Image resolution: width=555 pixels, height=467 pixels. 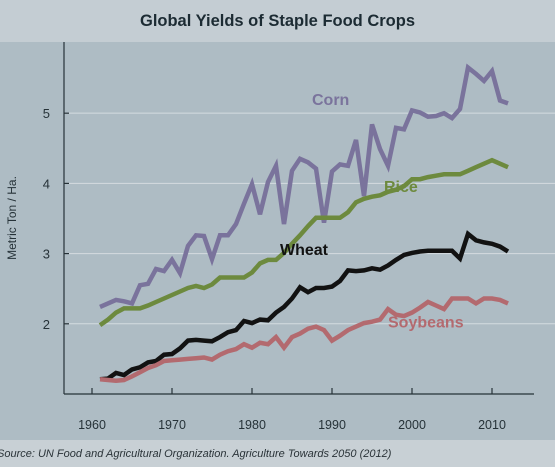 What do you see at coordinates (172, 425) in the screenshot?
I see `x-tick-label-1970: 1970` at bounding box center [172, 425].